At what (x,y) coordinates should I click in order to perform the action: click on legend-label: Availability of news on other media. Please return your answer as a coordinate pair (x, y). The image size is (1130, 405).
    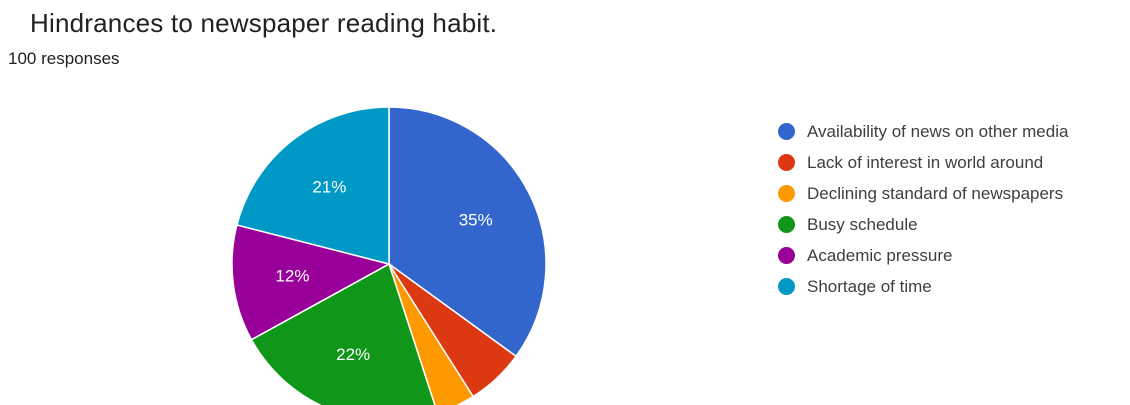
    Looking at the image, I should click on (938, 131).